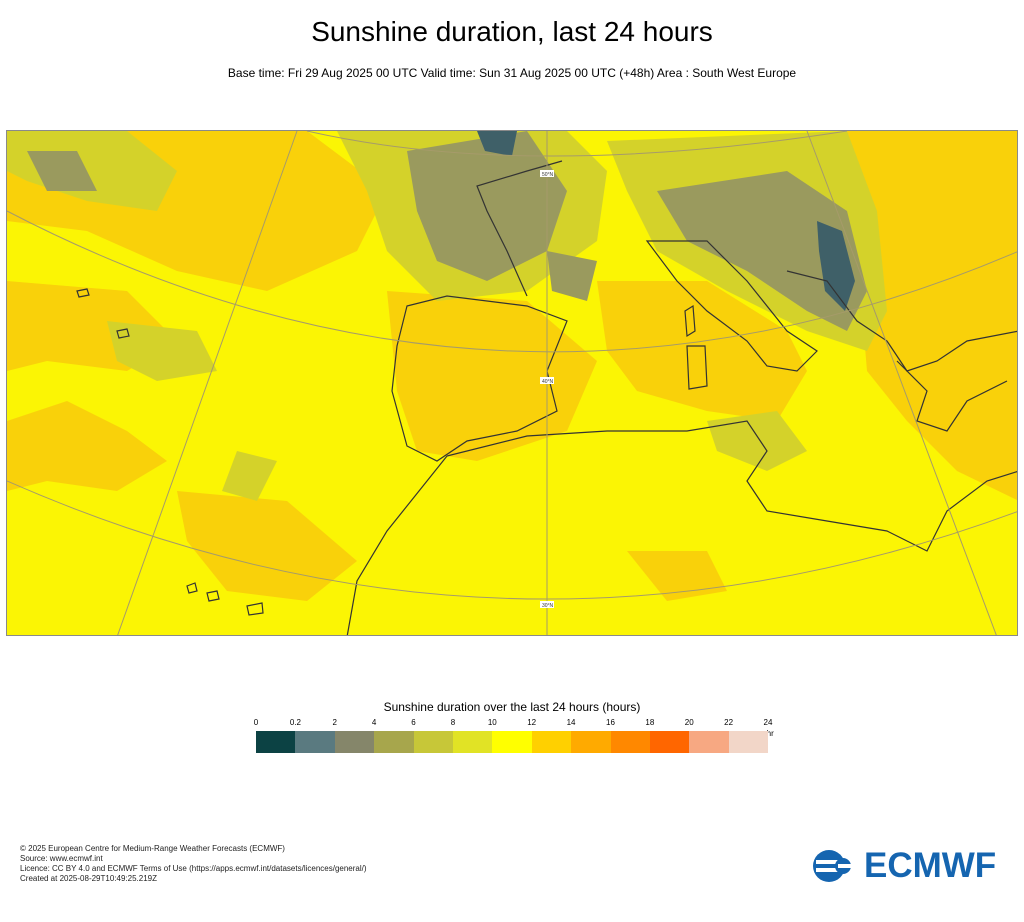 The image size is (1024, 922). What do you see at coordinates (571, 722) in the screenshot?
I see `legend-tick-label: 14` at bounding box center [571, 722].